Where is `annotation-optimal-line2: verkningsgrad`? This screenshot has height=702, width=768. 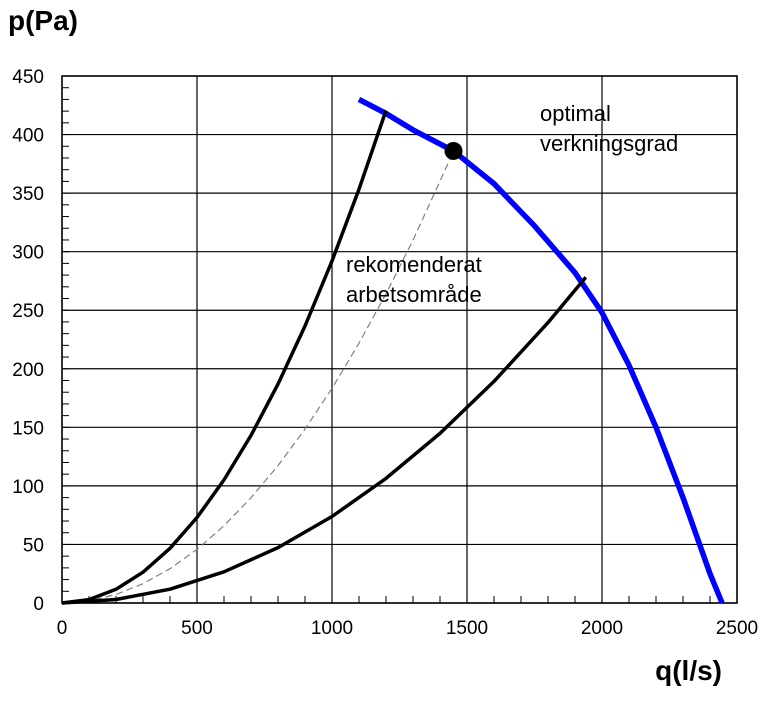
annotation-optimal-line2: verkningsgrad is located at coordinates (609, 143).